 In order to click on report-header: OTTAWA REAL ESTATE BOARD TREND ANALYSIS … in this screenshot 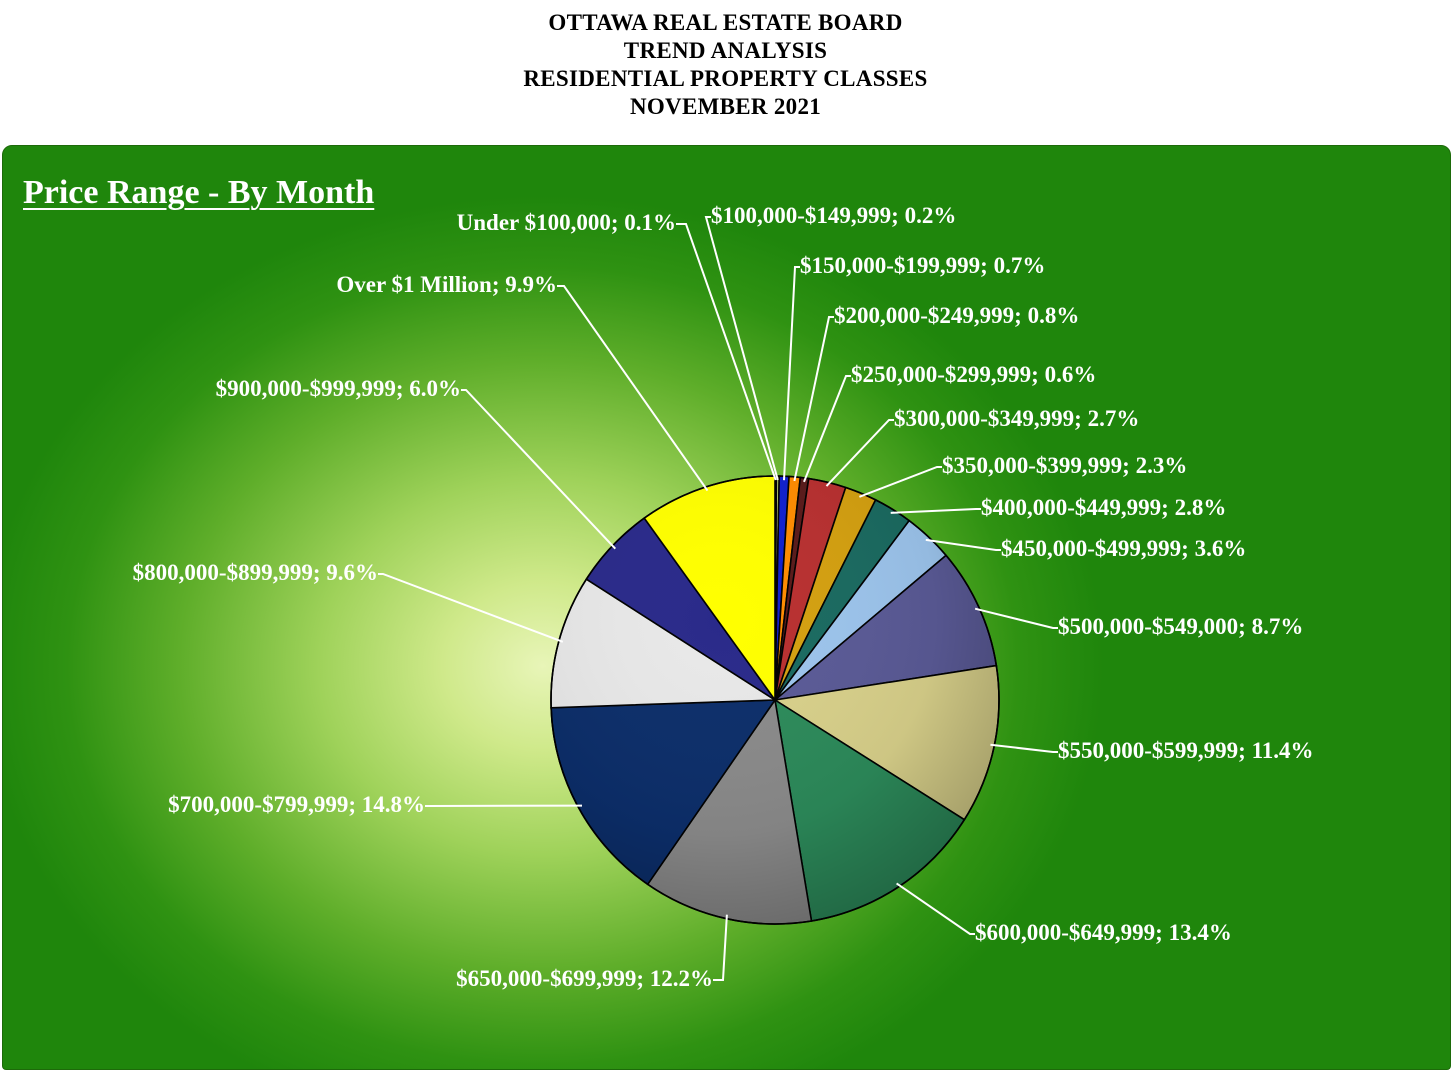, I will do `click(725, 70)`.